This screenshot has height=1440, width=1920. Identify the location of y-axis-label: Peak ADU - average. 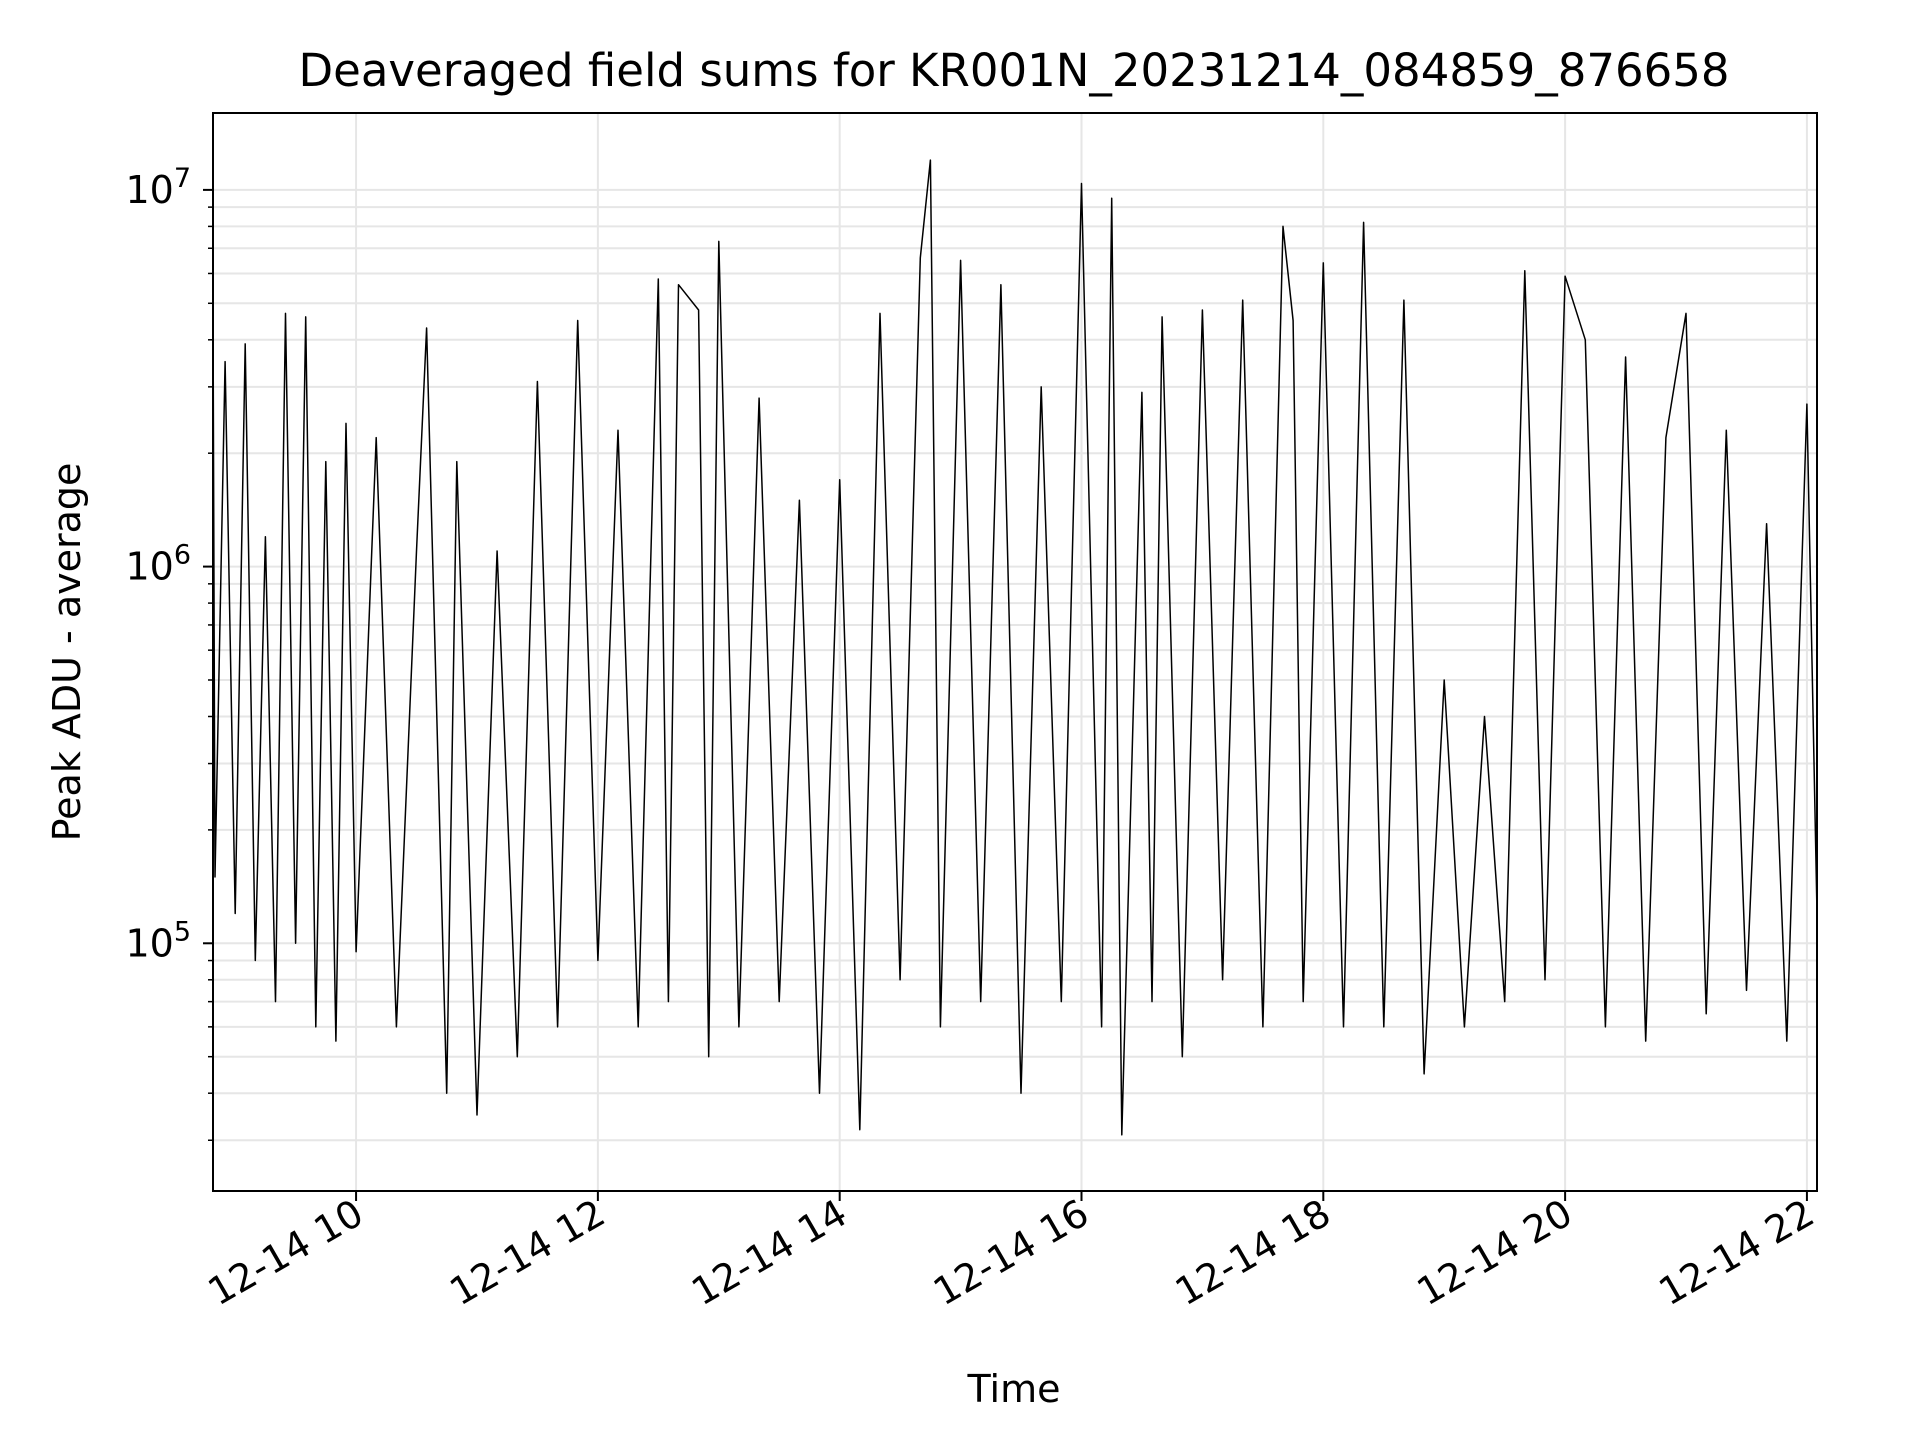
(67, 652).